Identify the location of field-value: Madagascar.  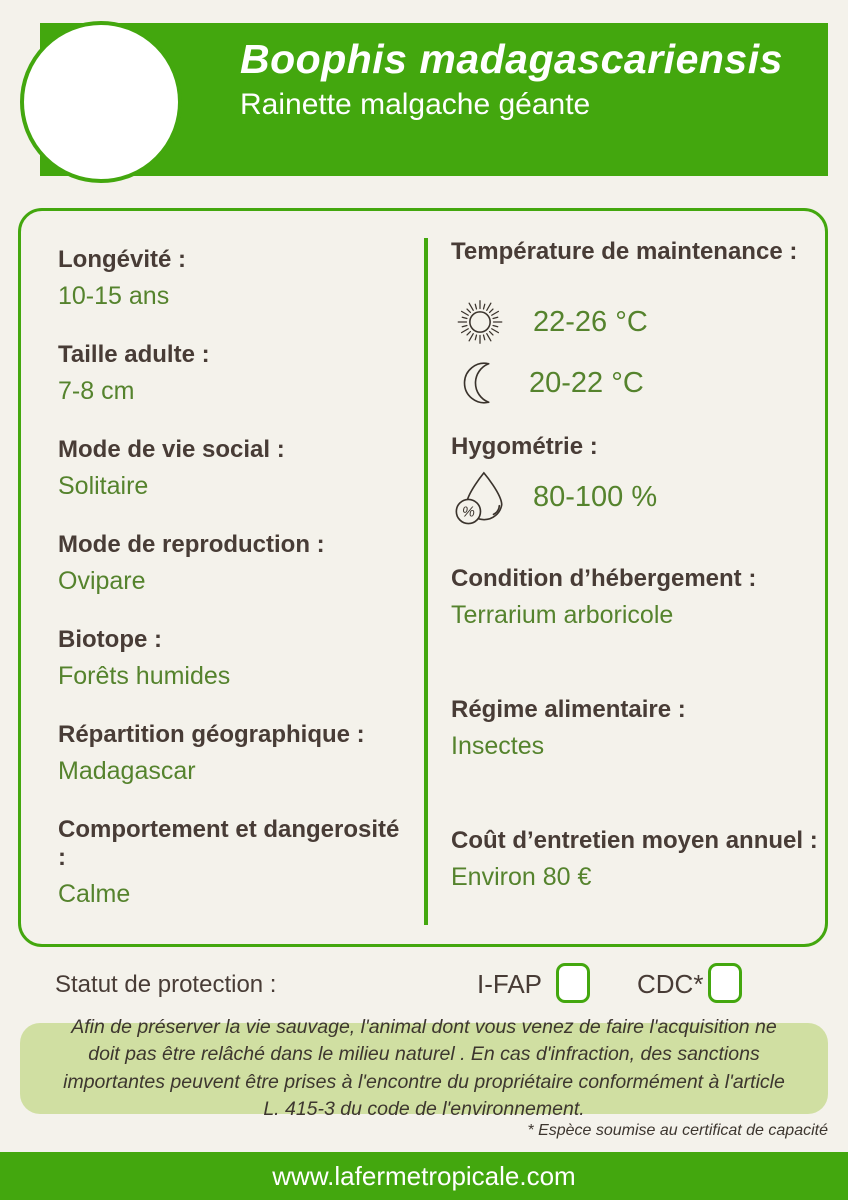
(127, 771).